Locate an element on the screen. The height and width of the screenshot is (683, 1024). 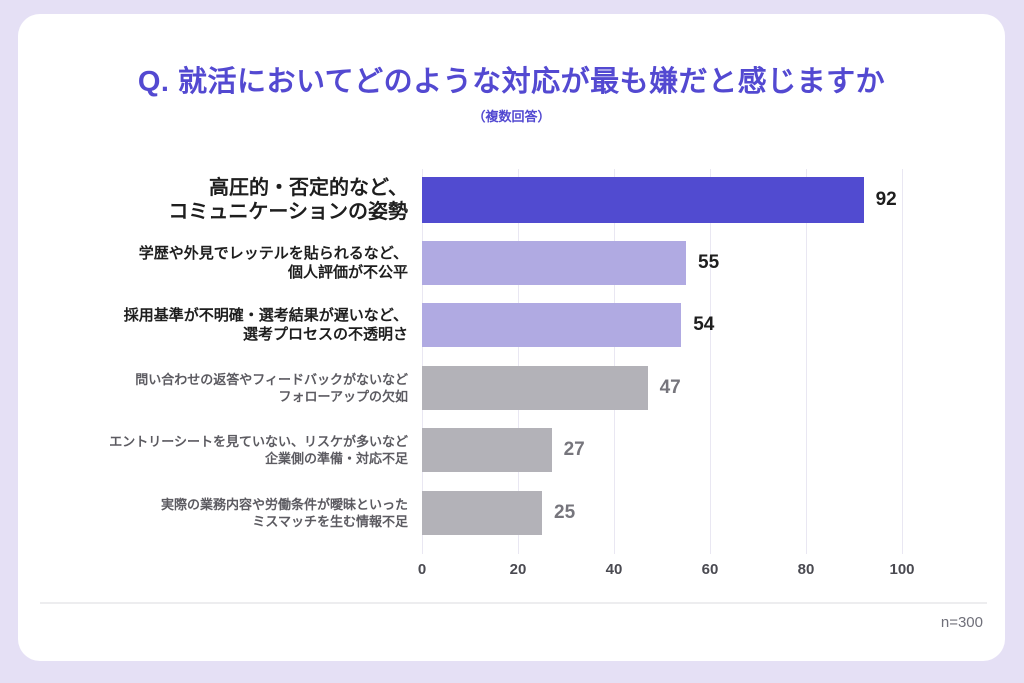
x-tick-label: 40 is located at coordinates (614, 569).